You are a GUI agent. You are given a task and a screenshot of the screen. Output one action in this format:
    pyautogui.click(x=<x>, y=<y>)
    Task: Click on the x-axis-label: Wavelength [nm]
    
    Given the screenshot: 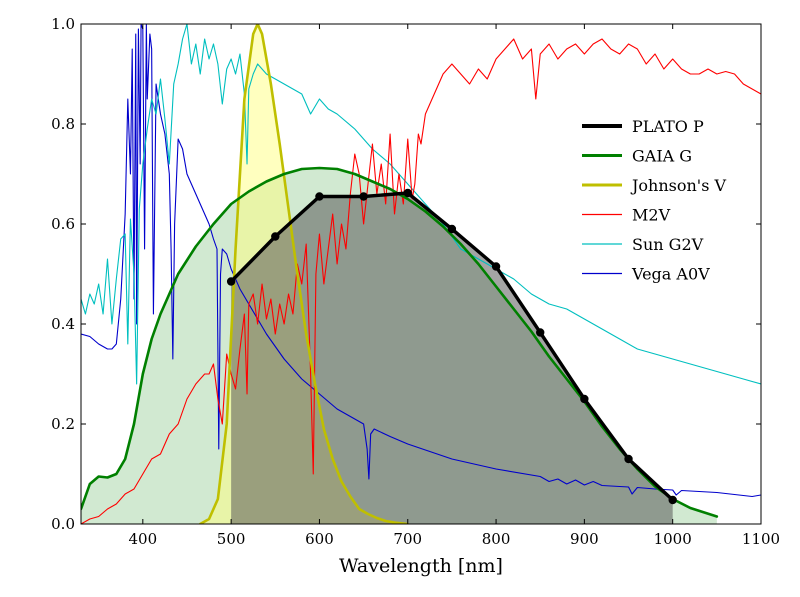 What is the action you would take?
    pyautogui.click(x=421, y=566)
    